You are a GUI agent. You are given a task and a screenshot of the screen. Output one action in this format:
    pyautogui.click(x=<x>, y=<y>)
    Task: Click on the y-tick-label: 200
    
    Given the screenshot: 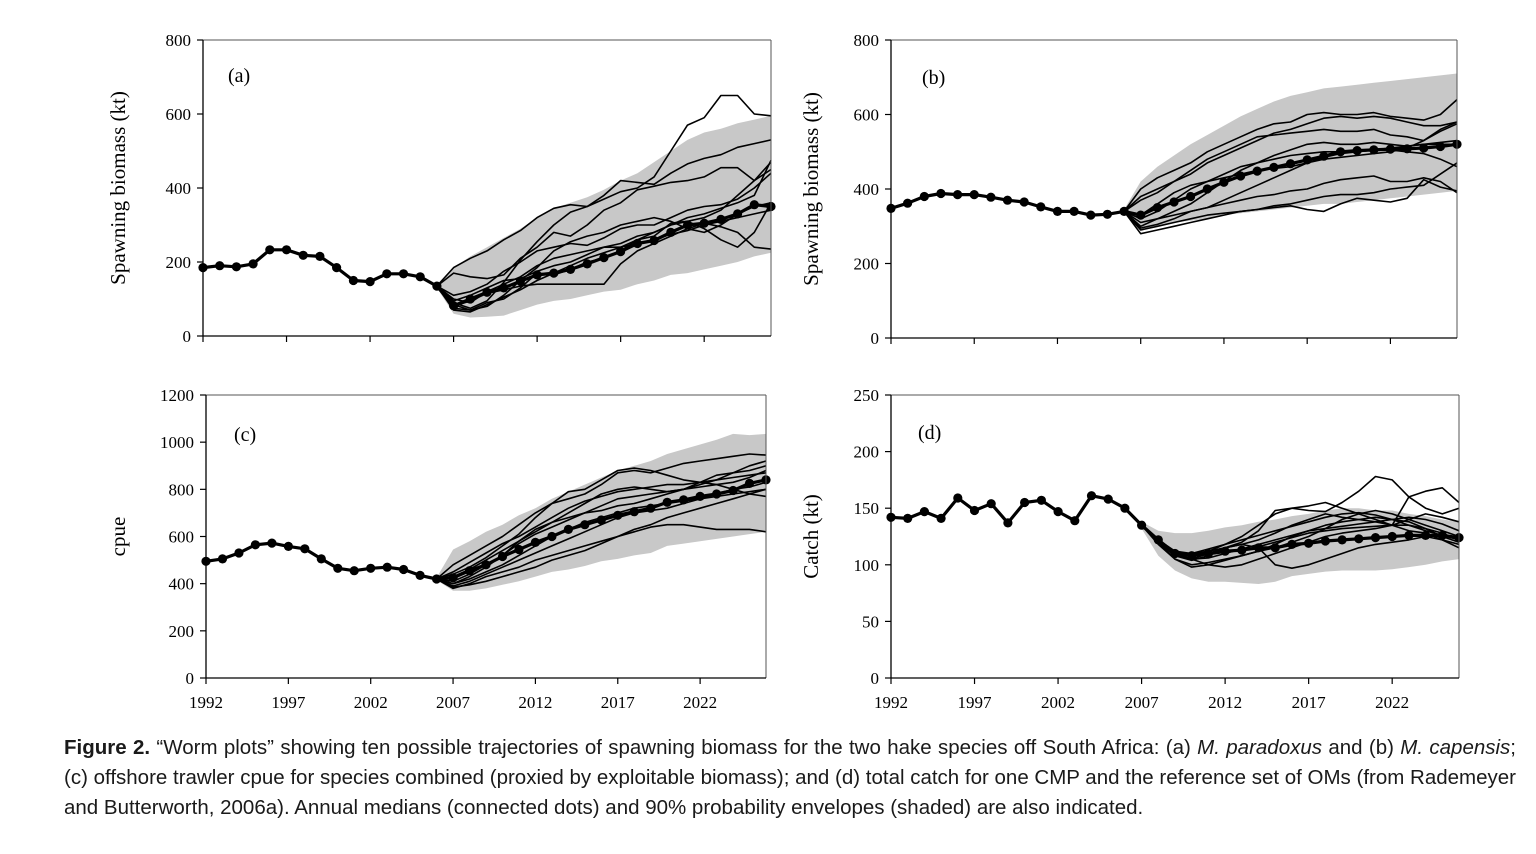 What is the action you would take?
    pyautogui.click(x=867, y=264)
    